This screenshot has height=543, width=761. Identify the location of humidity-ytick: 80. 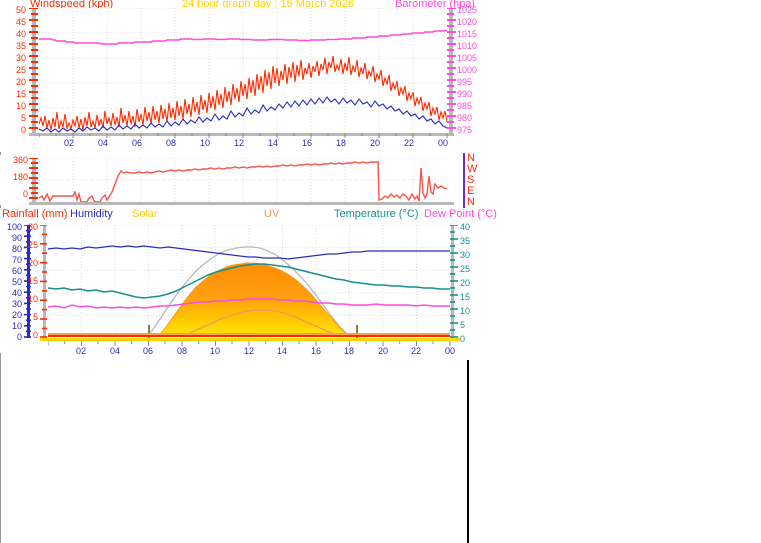
(16, 249).